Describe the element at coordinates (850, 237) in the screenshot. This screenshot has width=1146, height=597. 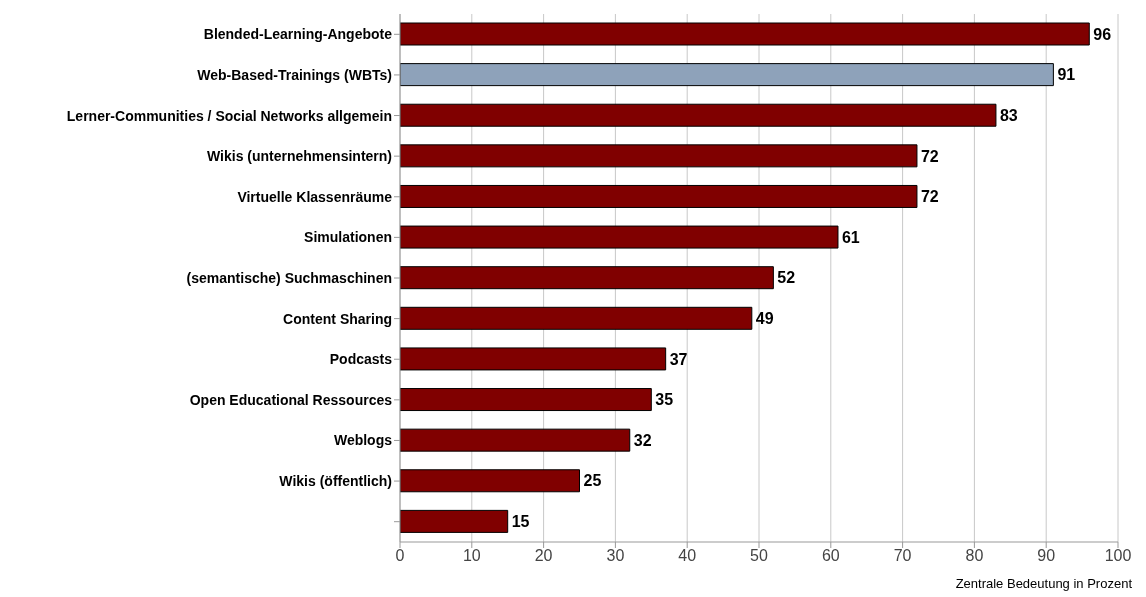
I see `data-label: 61` at that location.